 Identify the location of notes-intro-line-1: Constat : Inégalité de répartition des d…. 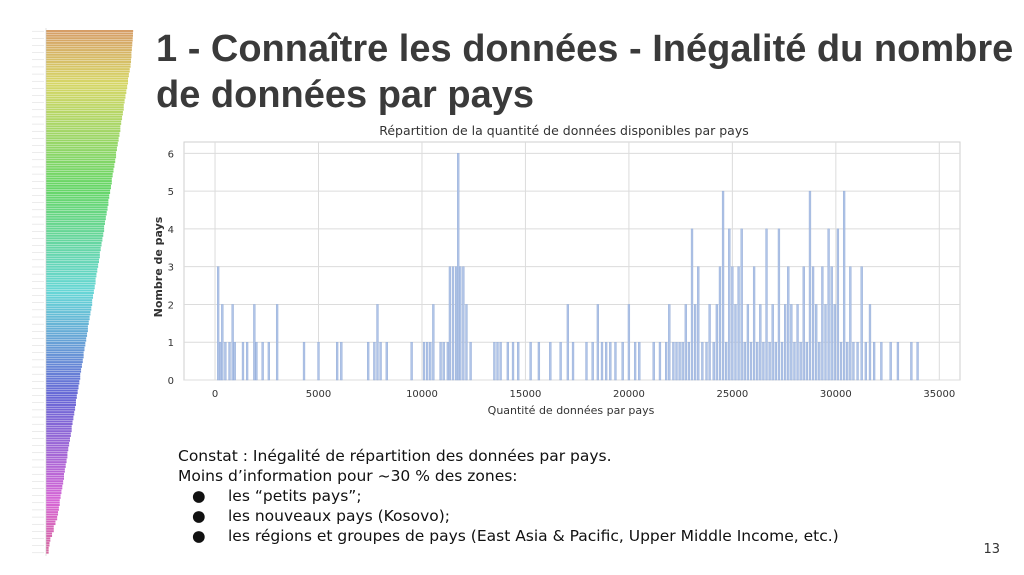
(395, 456).